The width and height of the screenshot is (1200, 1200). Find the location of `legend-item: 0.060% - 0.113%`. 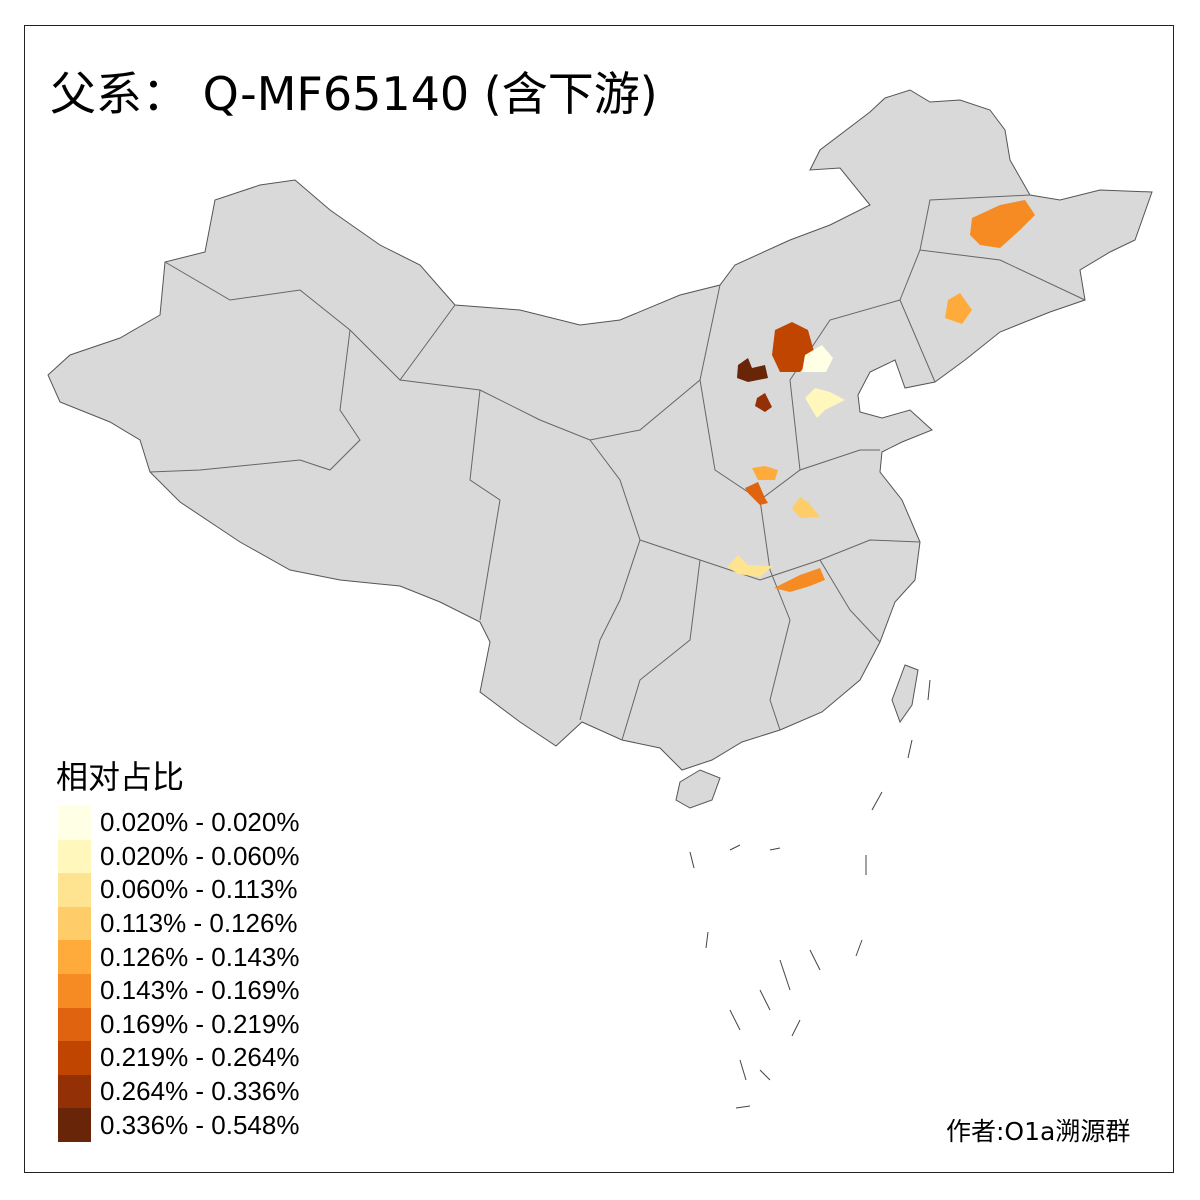

legend-item: 0.060% - 0.113% is located at coordinates (178, 890).